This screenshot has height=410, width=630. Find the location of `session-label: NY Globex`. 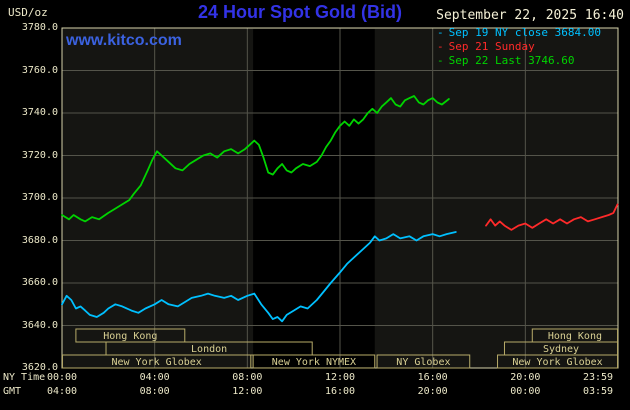

session-label: NY Globex is located at coordinates (423, 362).